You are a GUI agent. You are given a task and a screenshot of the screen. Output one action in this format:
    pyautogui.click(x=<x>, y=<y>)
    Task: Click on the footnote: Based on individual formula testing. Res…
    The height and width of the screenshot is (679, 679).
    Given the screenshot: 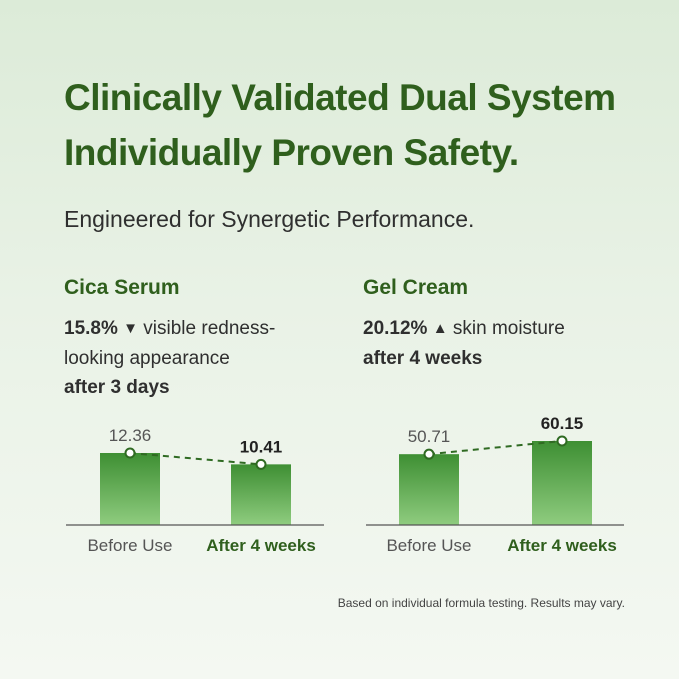 What is the action you would take?
    pyautogui.click(x=481, y=603)
    